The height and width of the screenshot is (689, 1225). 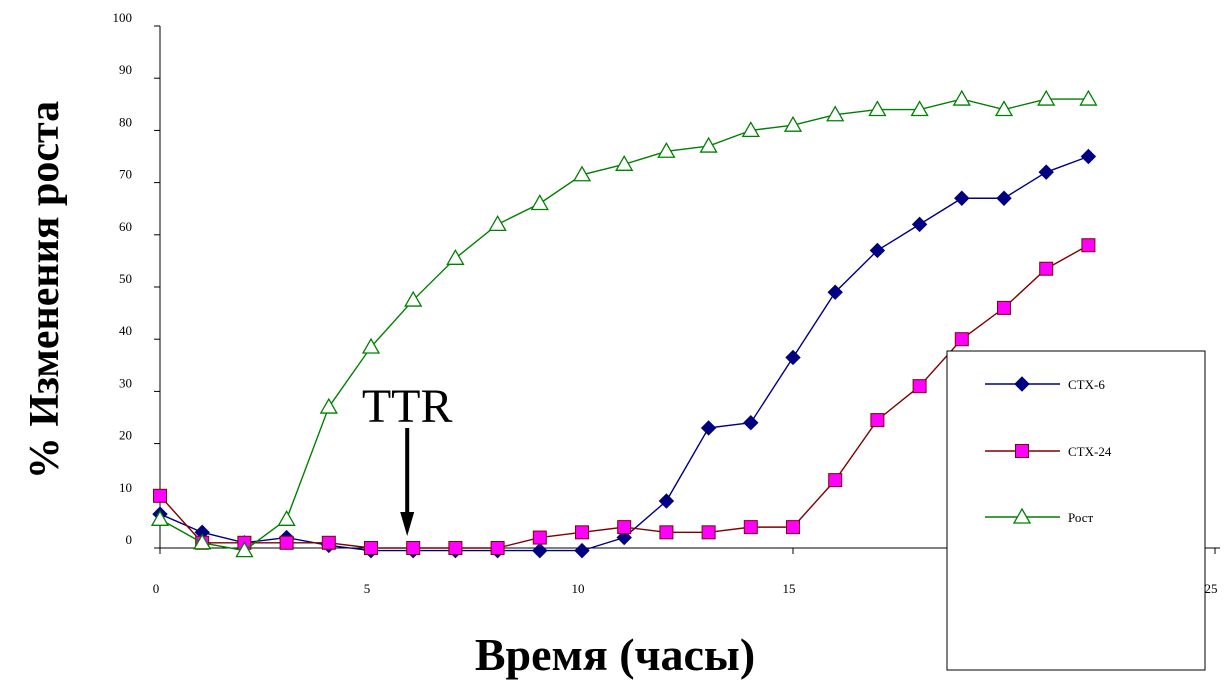 What do you see at coordinates (789, 588) in the screenshot?
I see `x-tick-label: 15` at bounding box center [789, 588].